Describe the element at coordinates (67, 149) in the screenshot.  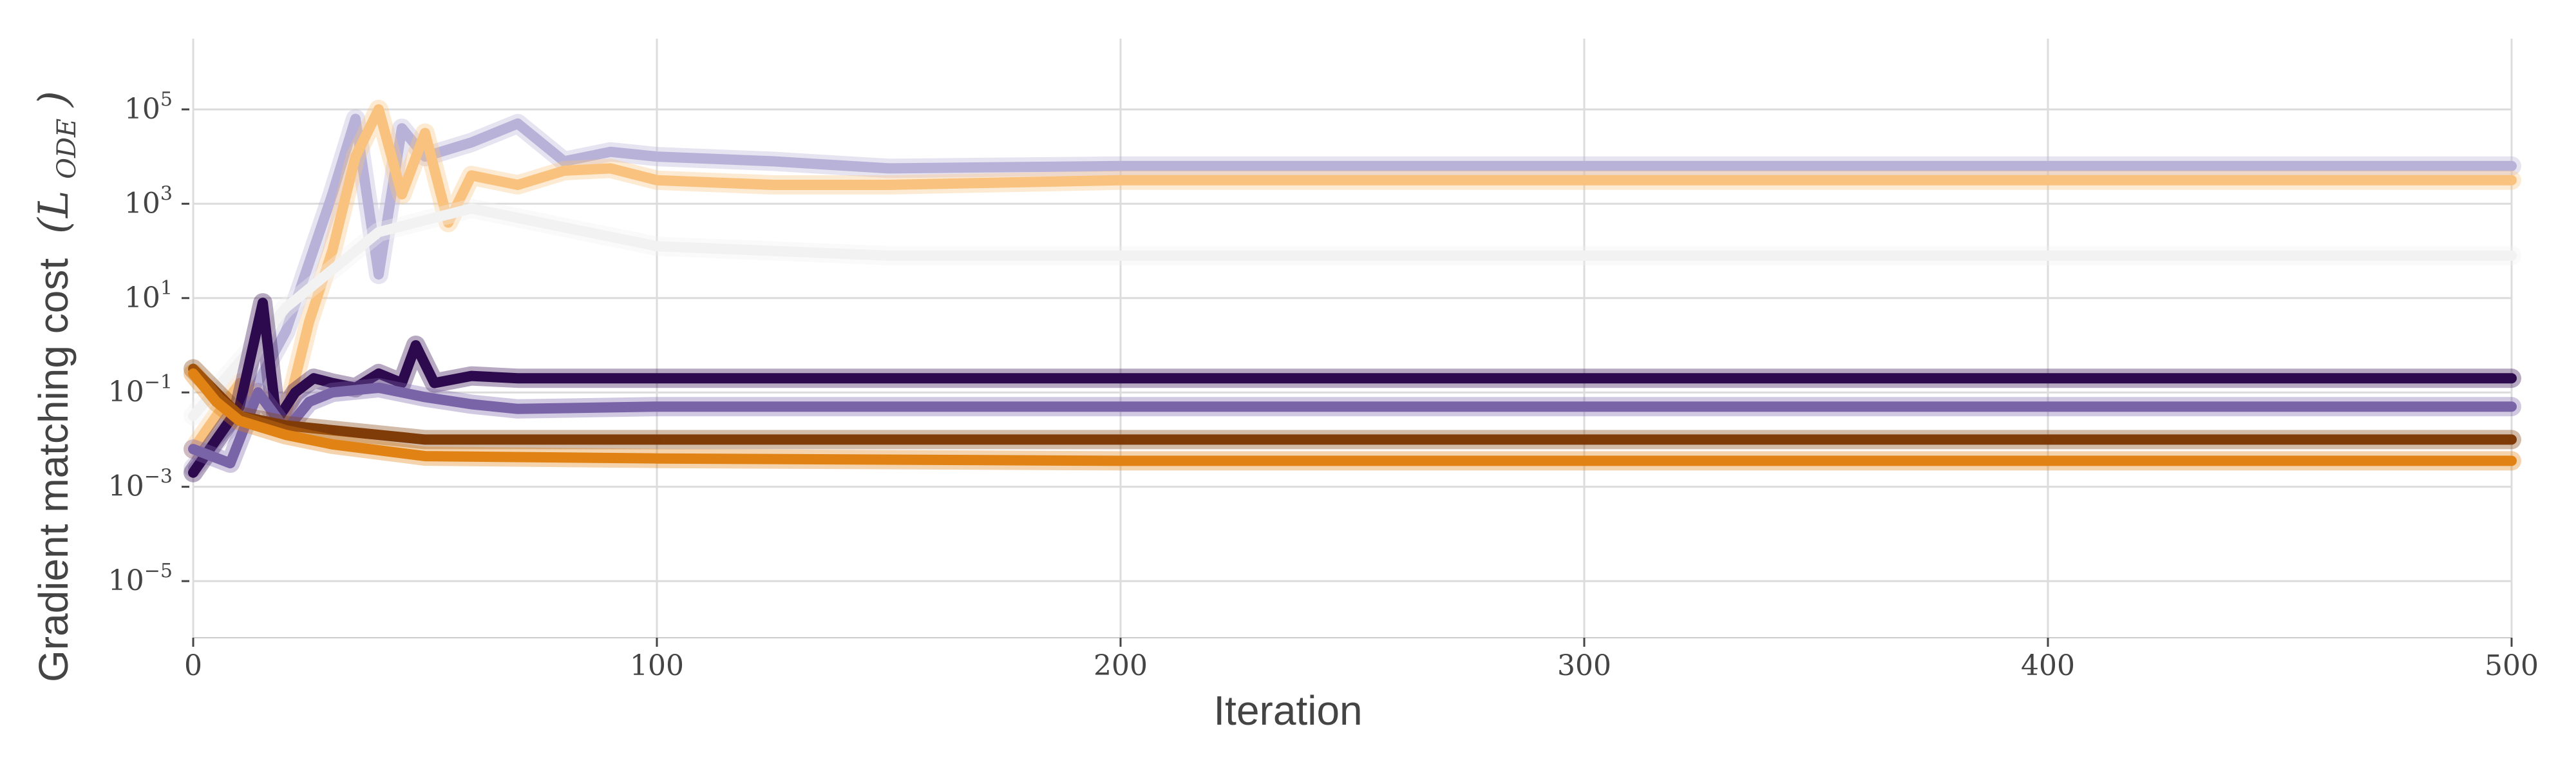
I see `y-axis-title-sub: ODE` at that location.